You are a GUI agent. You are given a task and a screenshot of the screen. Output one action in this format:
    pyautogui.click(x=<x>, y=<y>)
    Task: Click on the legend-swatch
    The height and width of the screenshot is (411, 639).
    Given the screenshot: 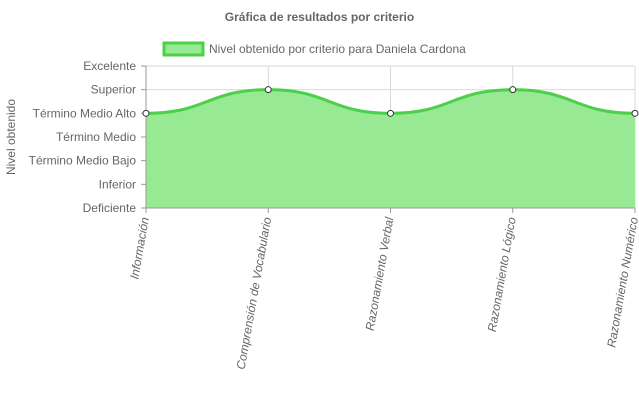 What is the action you would take?
    pyautogui.click(x=183, y=49)
    